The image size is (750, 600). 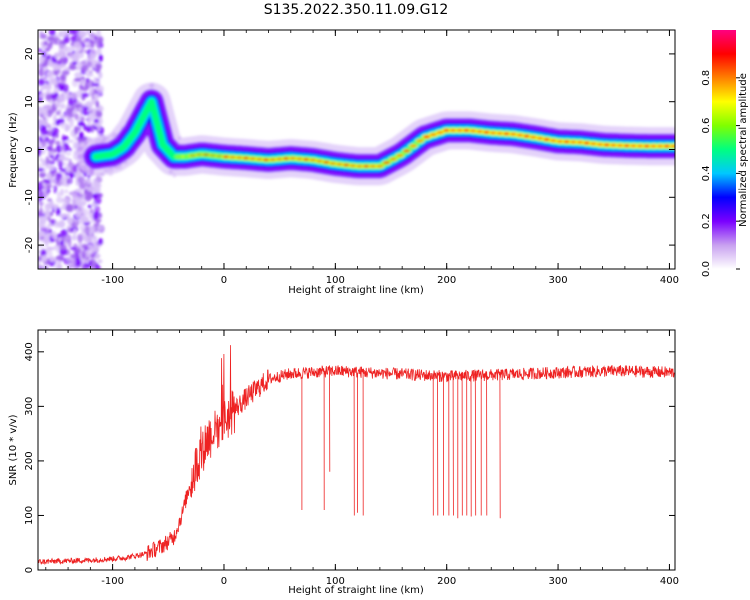 I want to click on colorbar-tick-label: 0.2, so click(x=706, y=221).